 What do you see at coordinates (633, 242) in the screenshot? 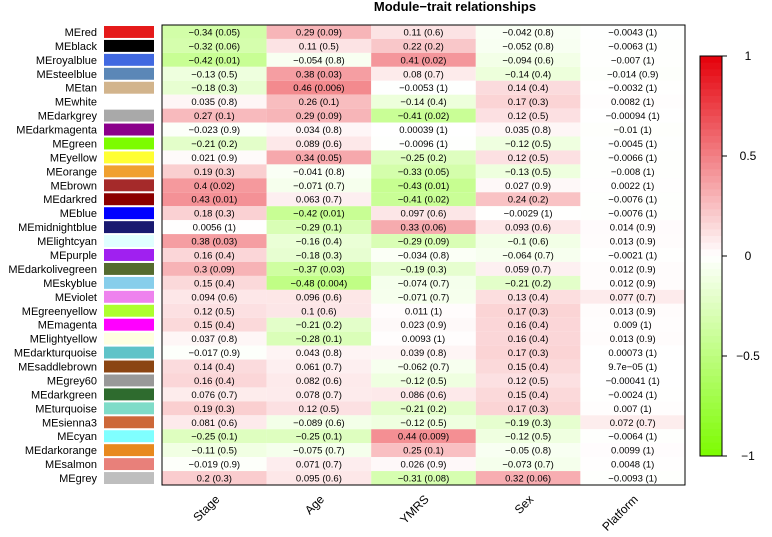
I see `cell-label: 0.013 (0.9)` at bounding box center [633, 242].